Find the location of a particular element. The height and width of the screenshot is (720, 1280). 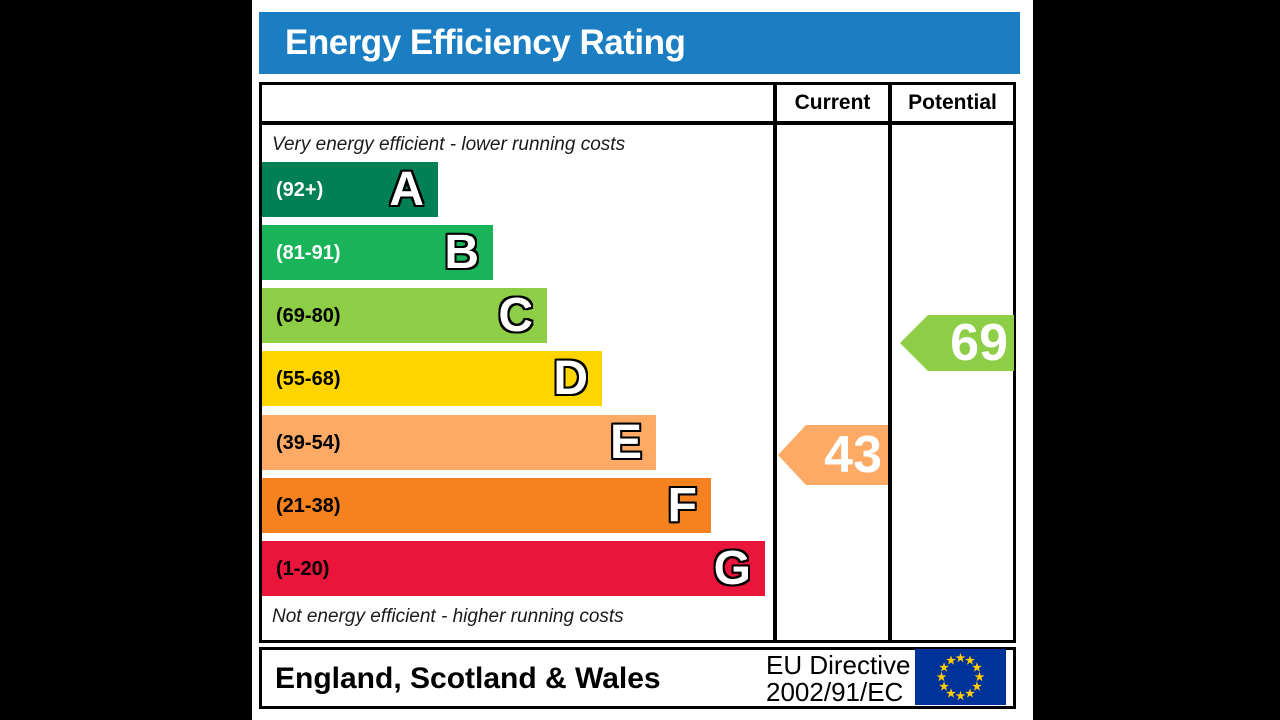

current-rating-value: 43 is located at coordinates (853, 455).